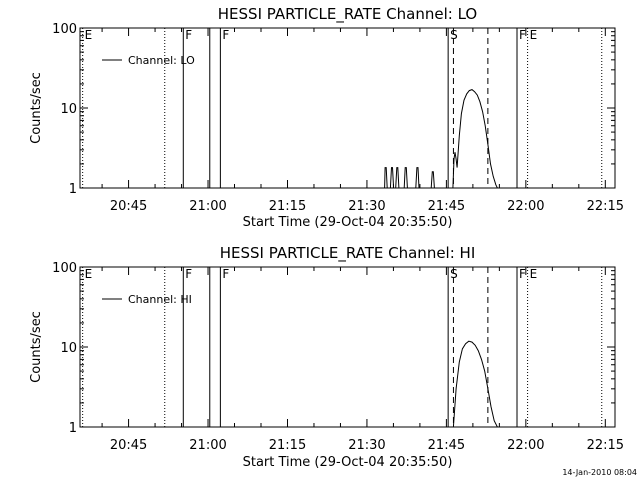 Image resolution: width=640 pixels, height=480 pixels. What do you see at coordinates (348, 253) in the screenshot?
I see `chart-title: HESSI PARTICLE_RATE Channel: HI` at bounding box center [348, 253].